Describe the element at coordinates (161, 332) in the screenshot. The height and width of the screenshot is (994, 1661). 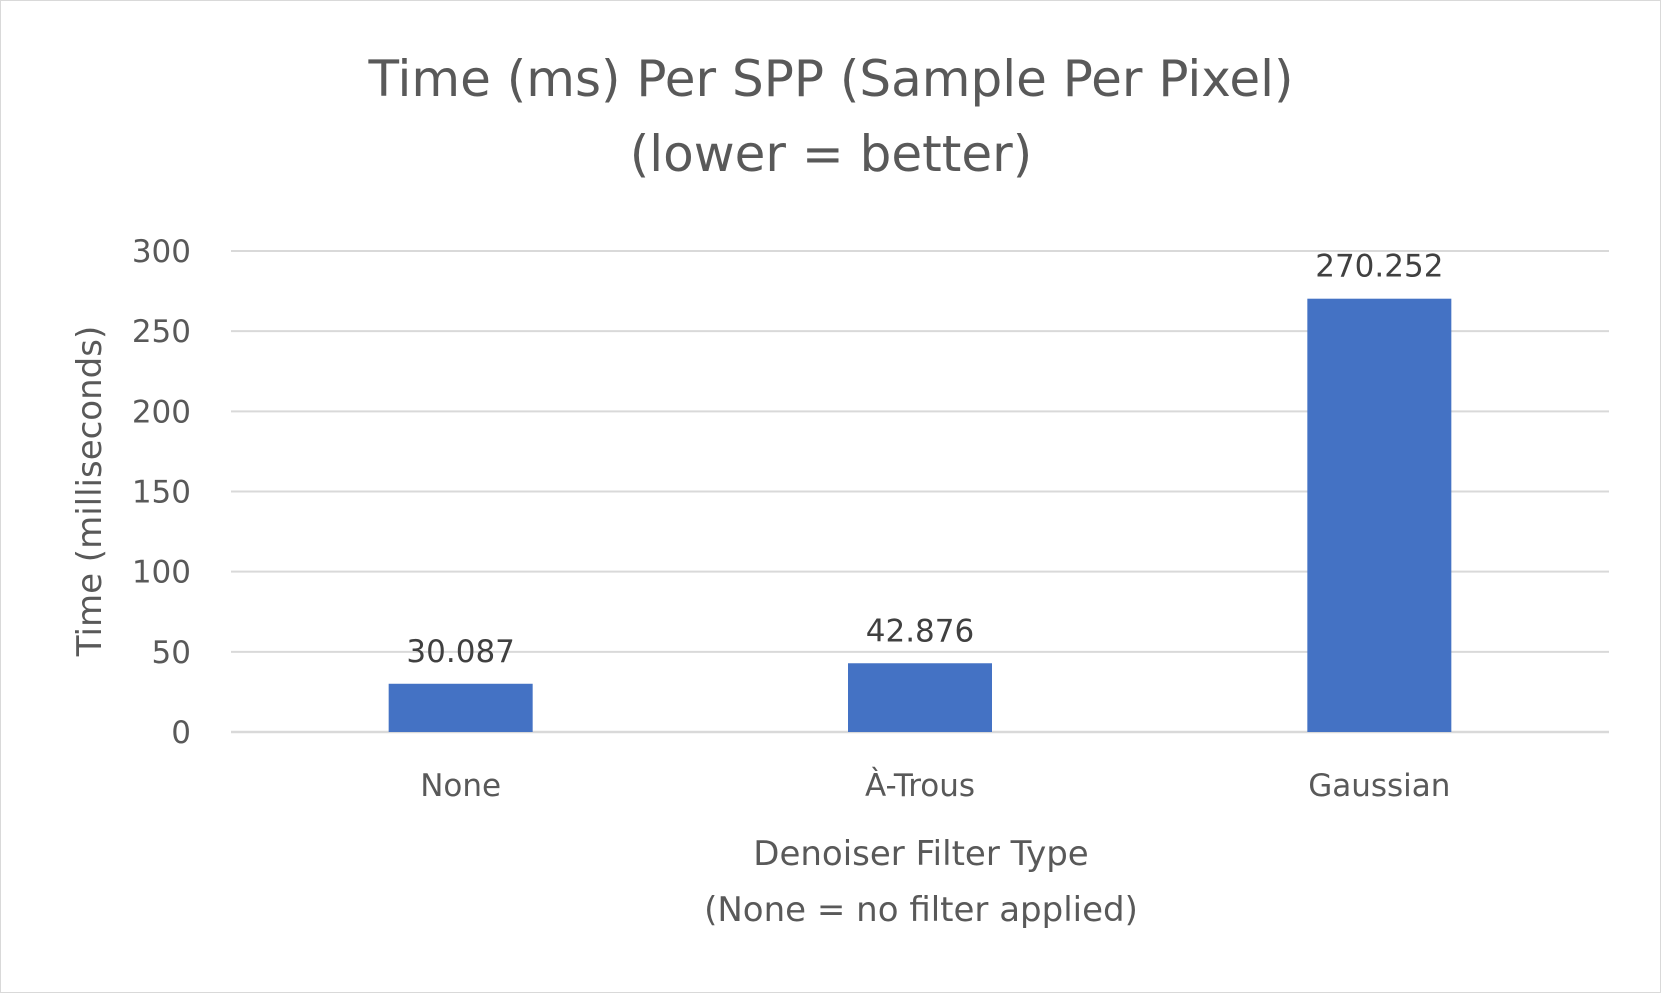
I see `y-tick-label: 250` at that location.